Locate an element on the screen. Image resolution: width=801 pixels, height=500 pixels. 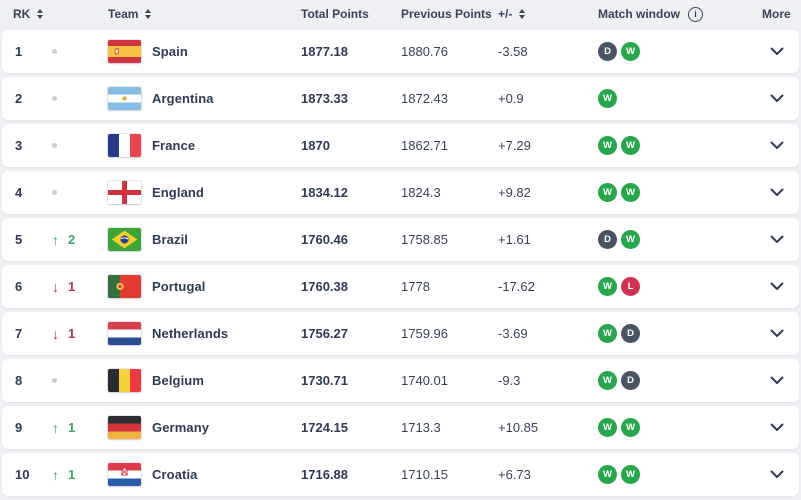
column-header-team: Team is located at coordinates (204, 14).